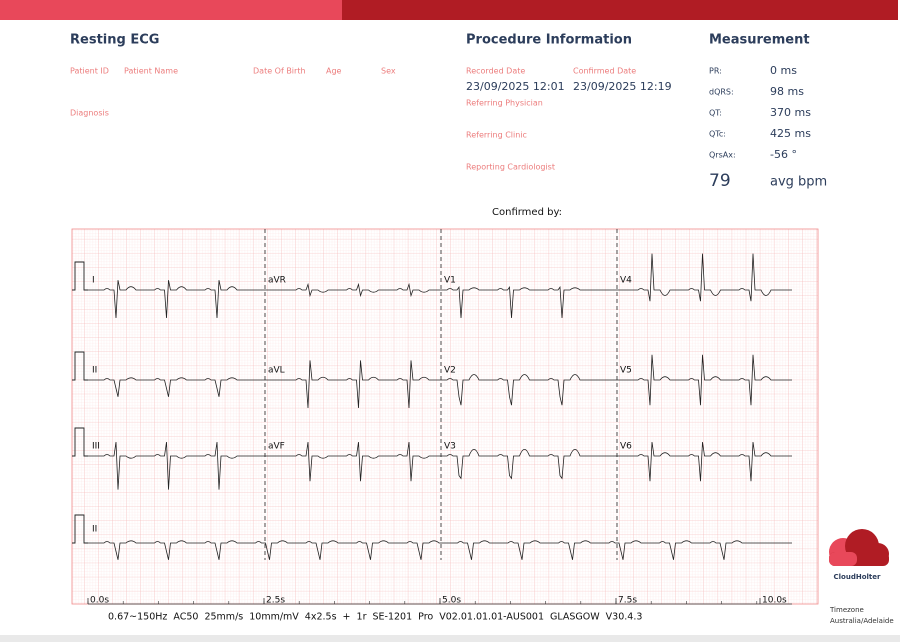  Describe the element at coordinates (715, 113) in the screenshot. I see `measurement-label: QT:` at that location.